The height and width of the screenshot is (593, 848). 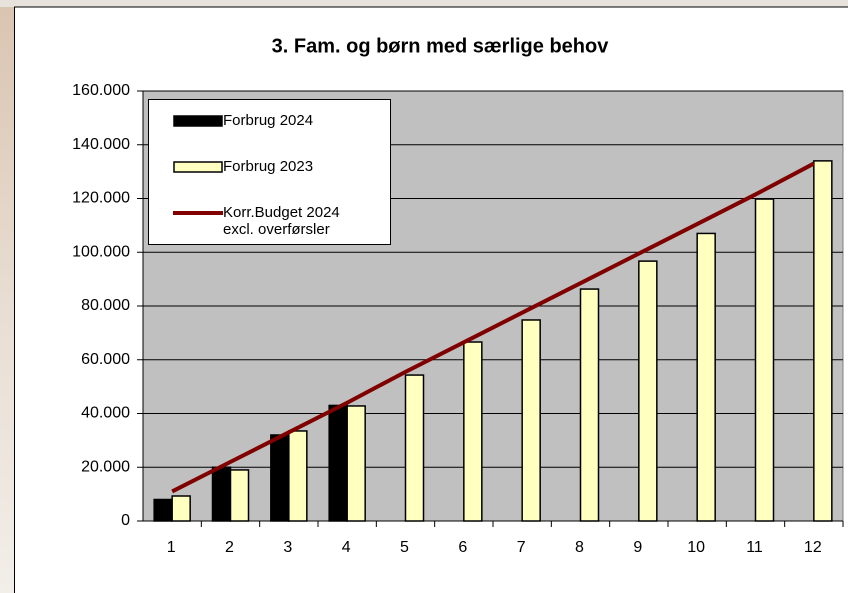 I want to click on x-tick-label: 8, so click(x=579, y=547).